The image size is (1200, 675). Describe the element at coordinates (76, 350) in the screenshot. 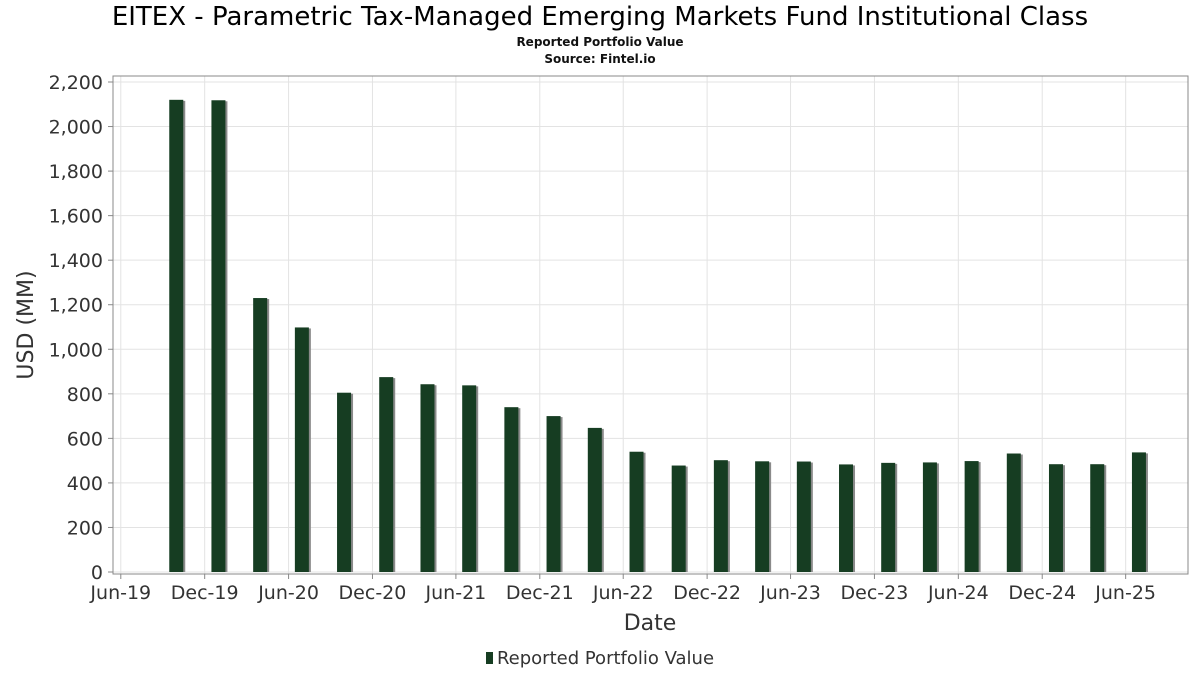

I see `y-tick-label: 1,000` at that location.